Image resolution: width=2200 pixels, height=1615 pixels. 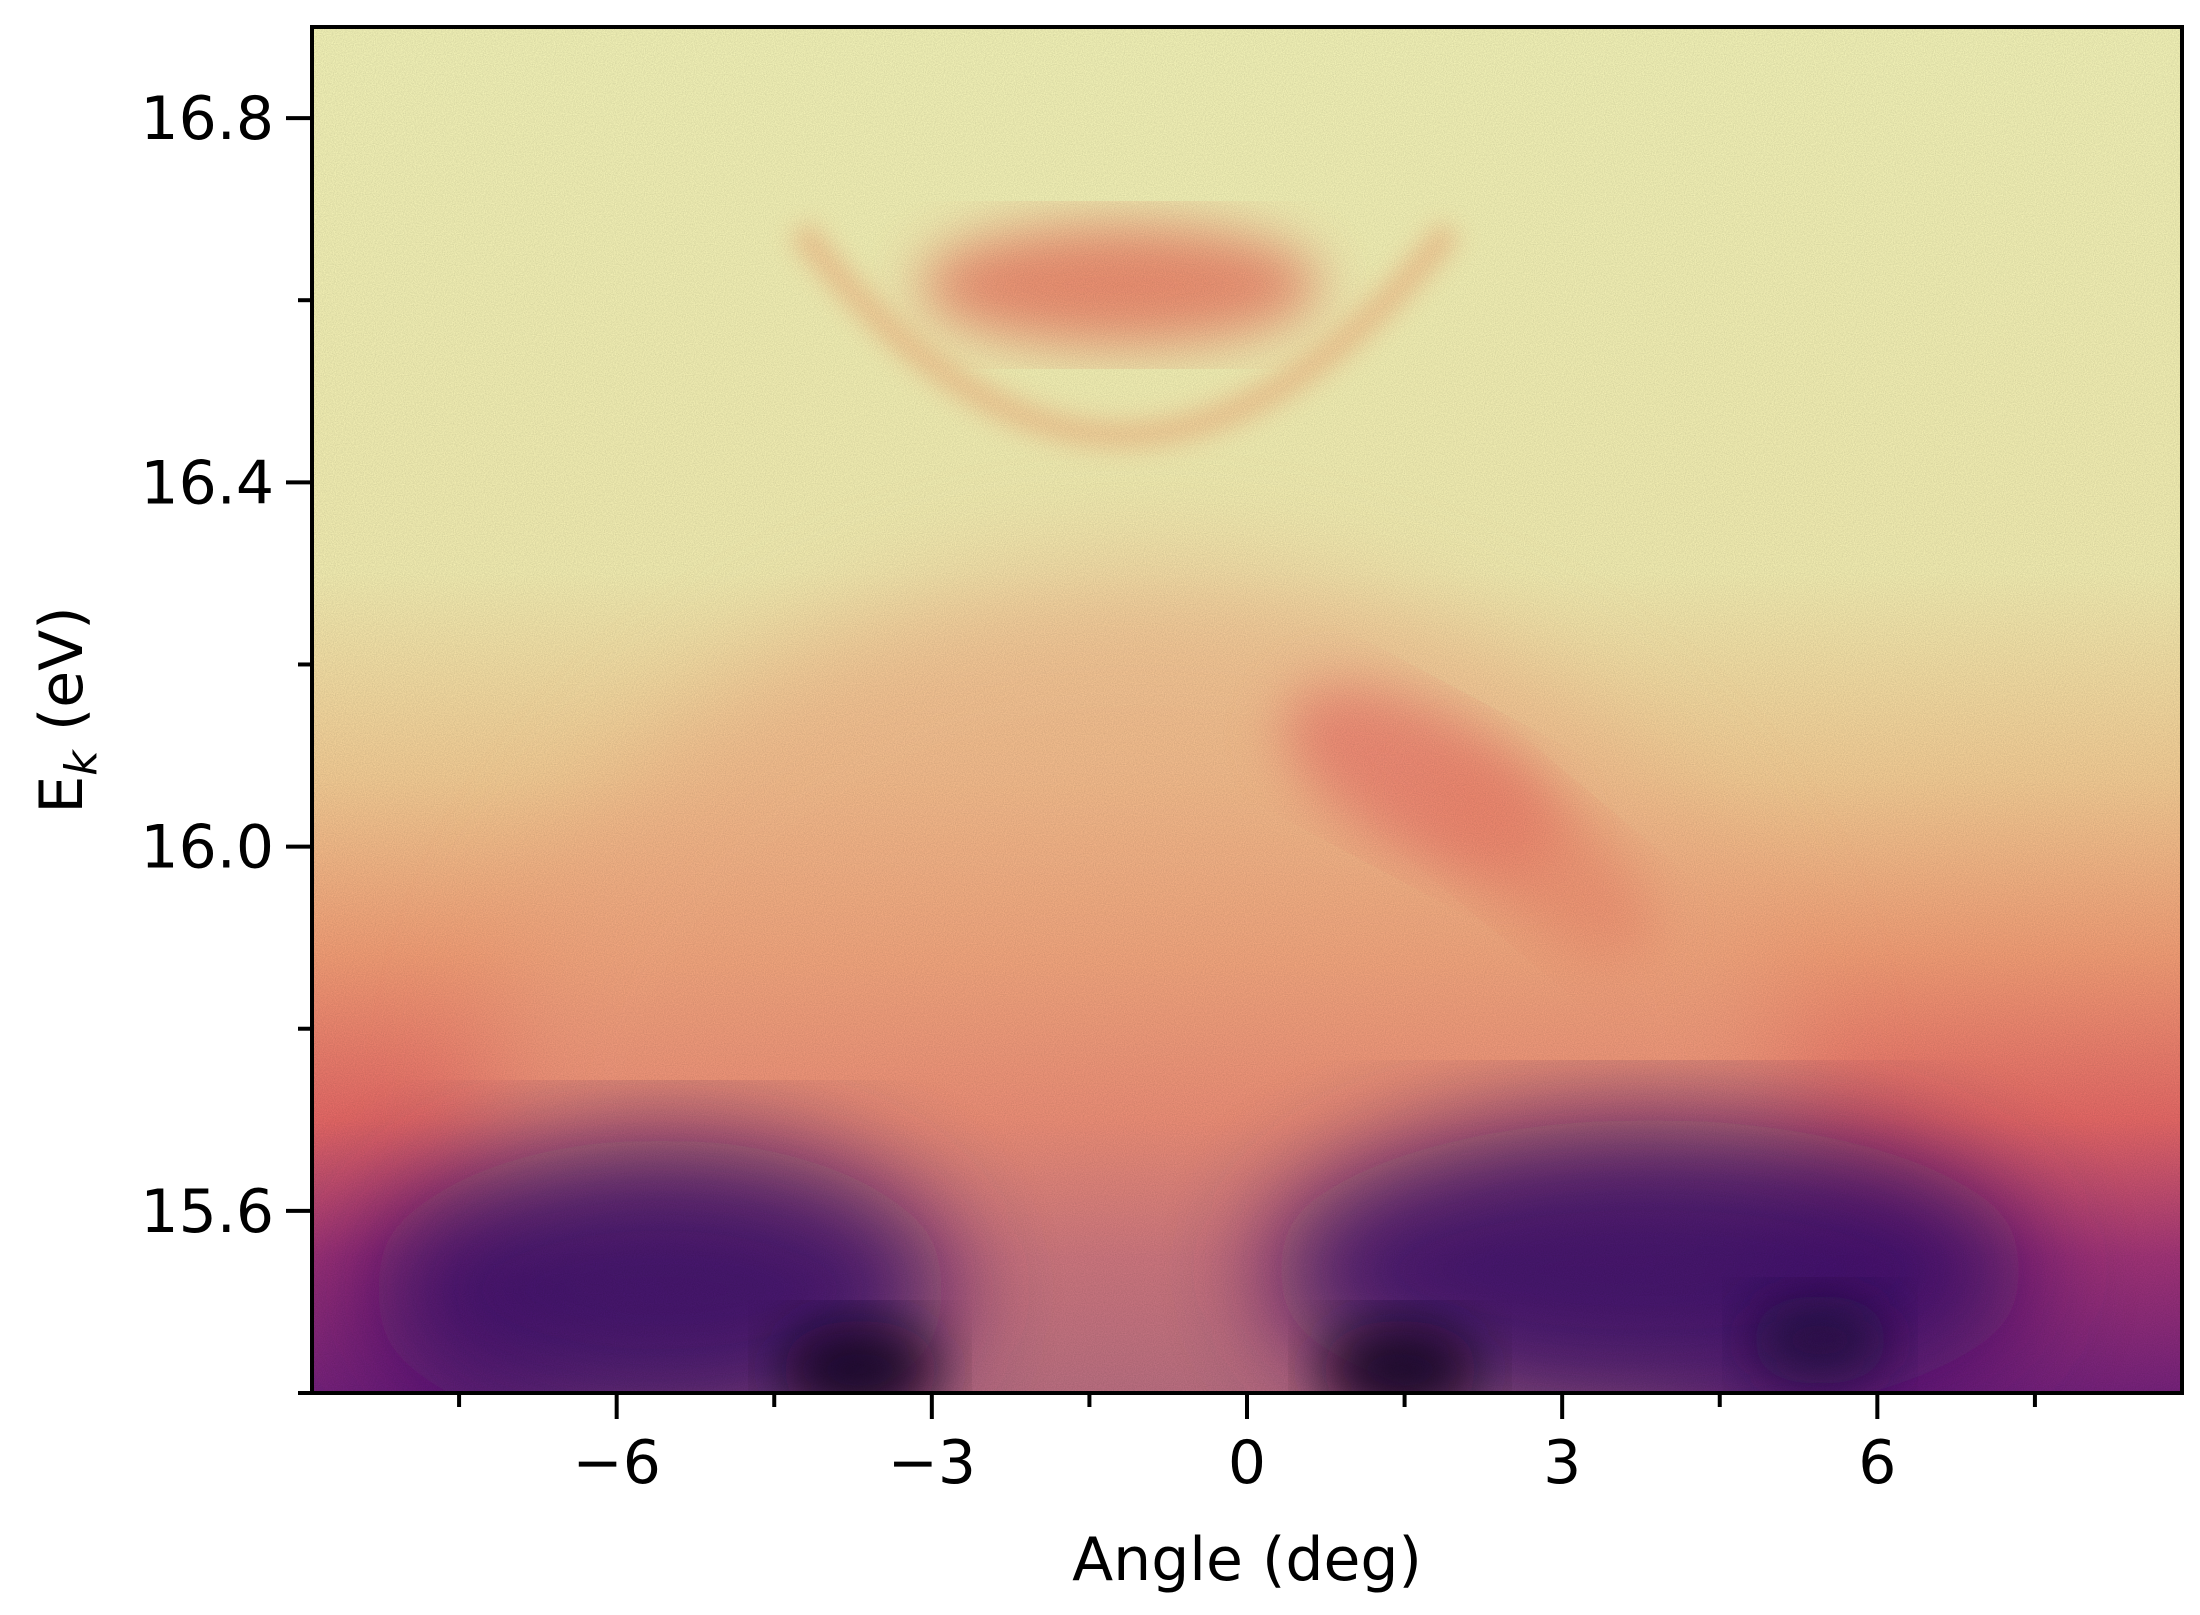 I want to click on y-tick-label: 15.6, so click(x=207, y=1212).